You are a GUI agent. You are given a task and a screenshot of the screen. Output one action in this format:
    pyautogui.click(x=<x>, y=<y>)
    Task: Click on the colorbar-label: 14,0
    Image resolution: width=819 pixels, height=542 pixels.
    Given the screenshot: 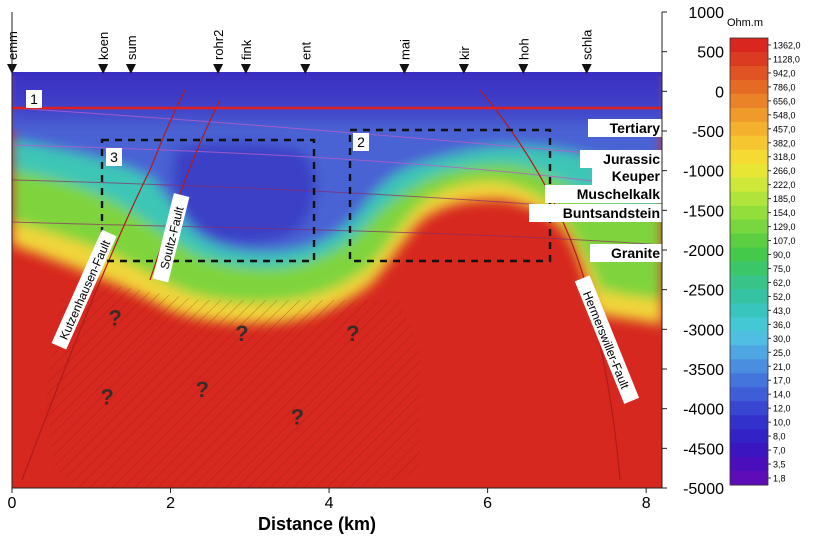 What is the action you would take?
    pyautogui.click(x=782, y=395)
    